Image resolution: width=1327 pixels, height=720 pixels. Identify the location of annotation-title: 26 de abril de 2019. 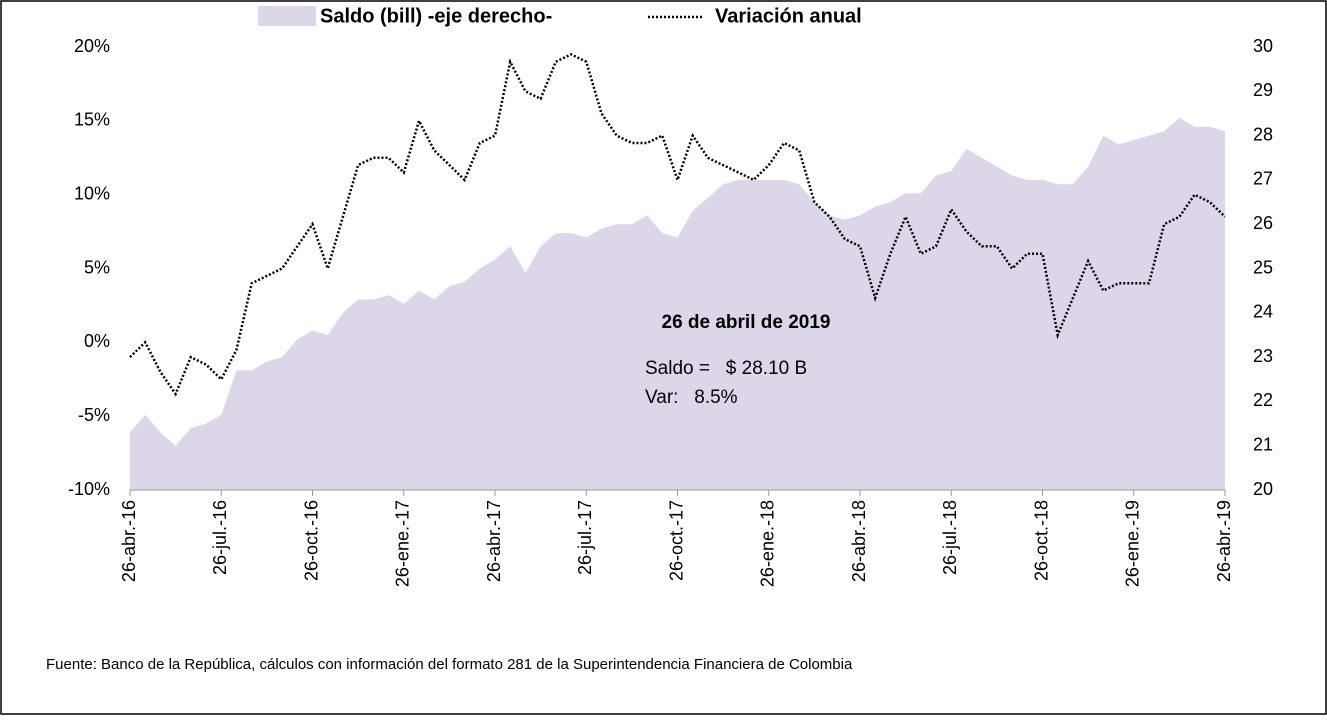
(746, 322).